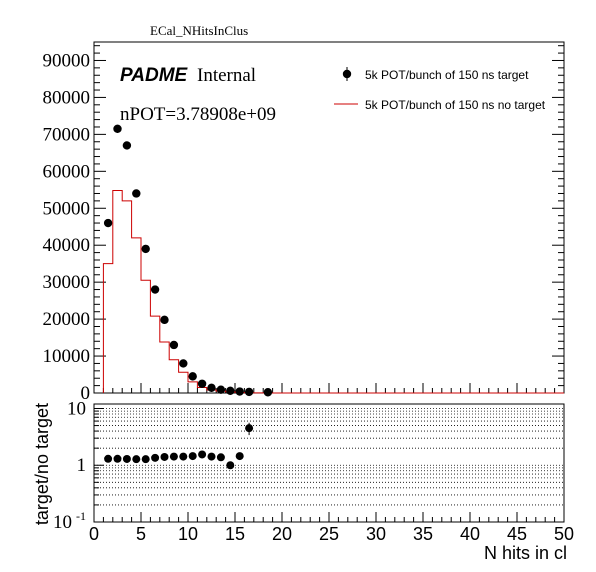 The width and height of the screenshot is (596, 572). I want to click on ratio-gridlines, so click(329, 457).